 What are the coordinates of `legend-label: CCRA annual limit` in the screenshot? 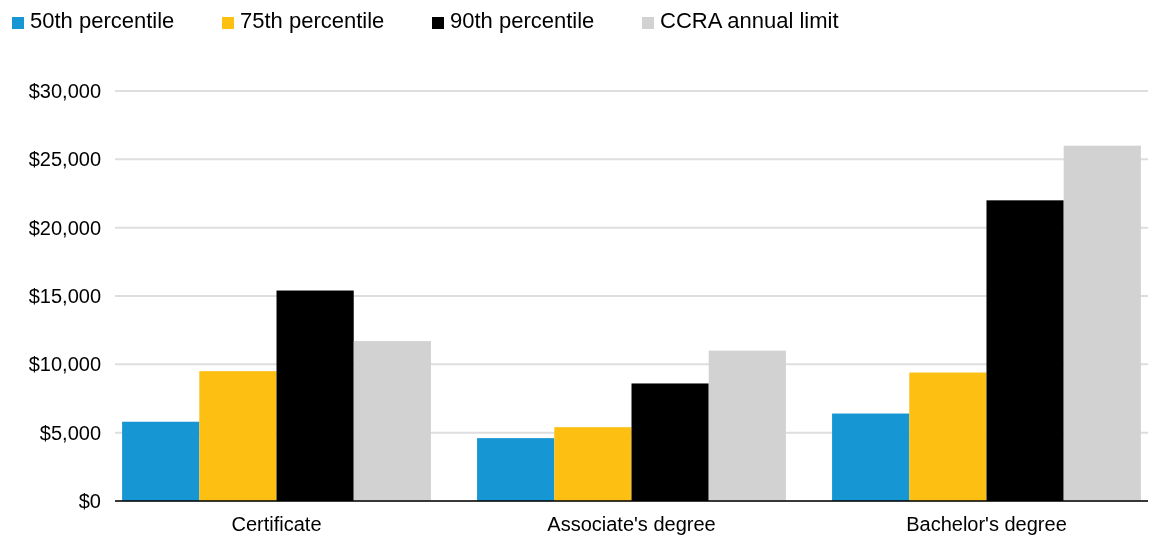 It's located at (749, 20).